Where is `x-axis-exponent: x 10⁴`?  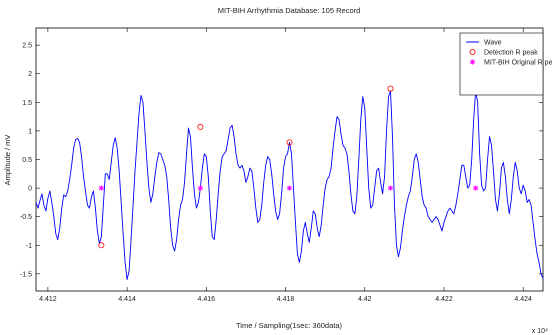
x-axis-exponent: x 10⁴ is located at coordinates (540, 331).